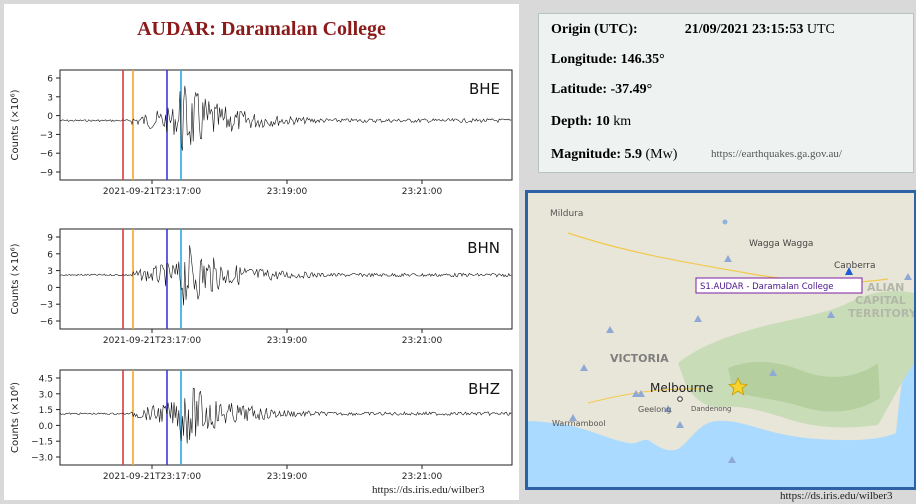 The width and height of the screenshot is (916, 504). Describe the element at coordinates (42, 459) in the screenshot. I see `ch3-ytick-label: −3.0` at that location.